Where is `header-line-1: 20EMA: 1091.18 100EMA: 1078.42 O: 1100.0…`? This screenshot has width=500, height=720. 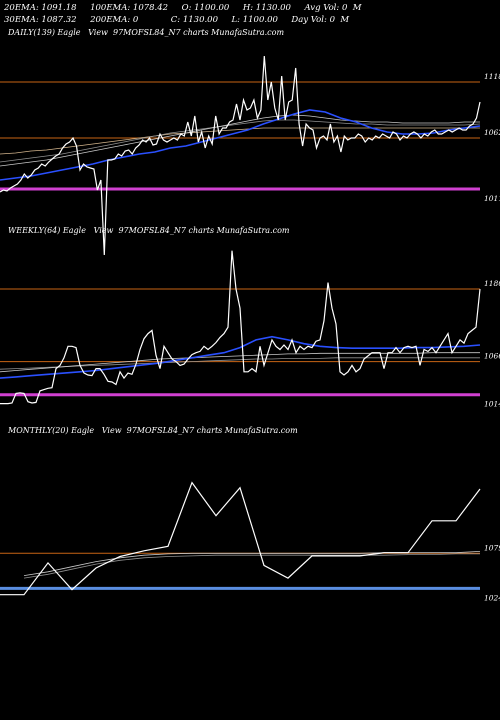 header-line-1: 20EMA: 1091.18 100EMA: 1078.42 O: 1100.0… is located at coordinates (182, 8).